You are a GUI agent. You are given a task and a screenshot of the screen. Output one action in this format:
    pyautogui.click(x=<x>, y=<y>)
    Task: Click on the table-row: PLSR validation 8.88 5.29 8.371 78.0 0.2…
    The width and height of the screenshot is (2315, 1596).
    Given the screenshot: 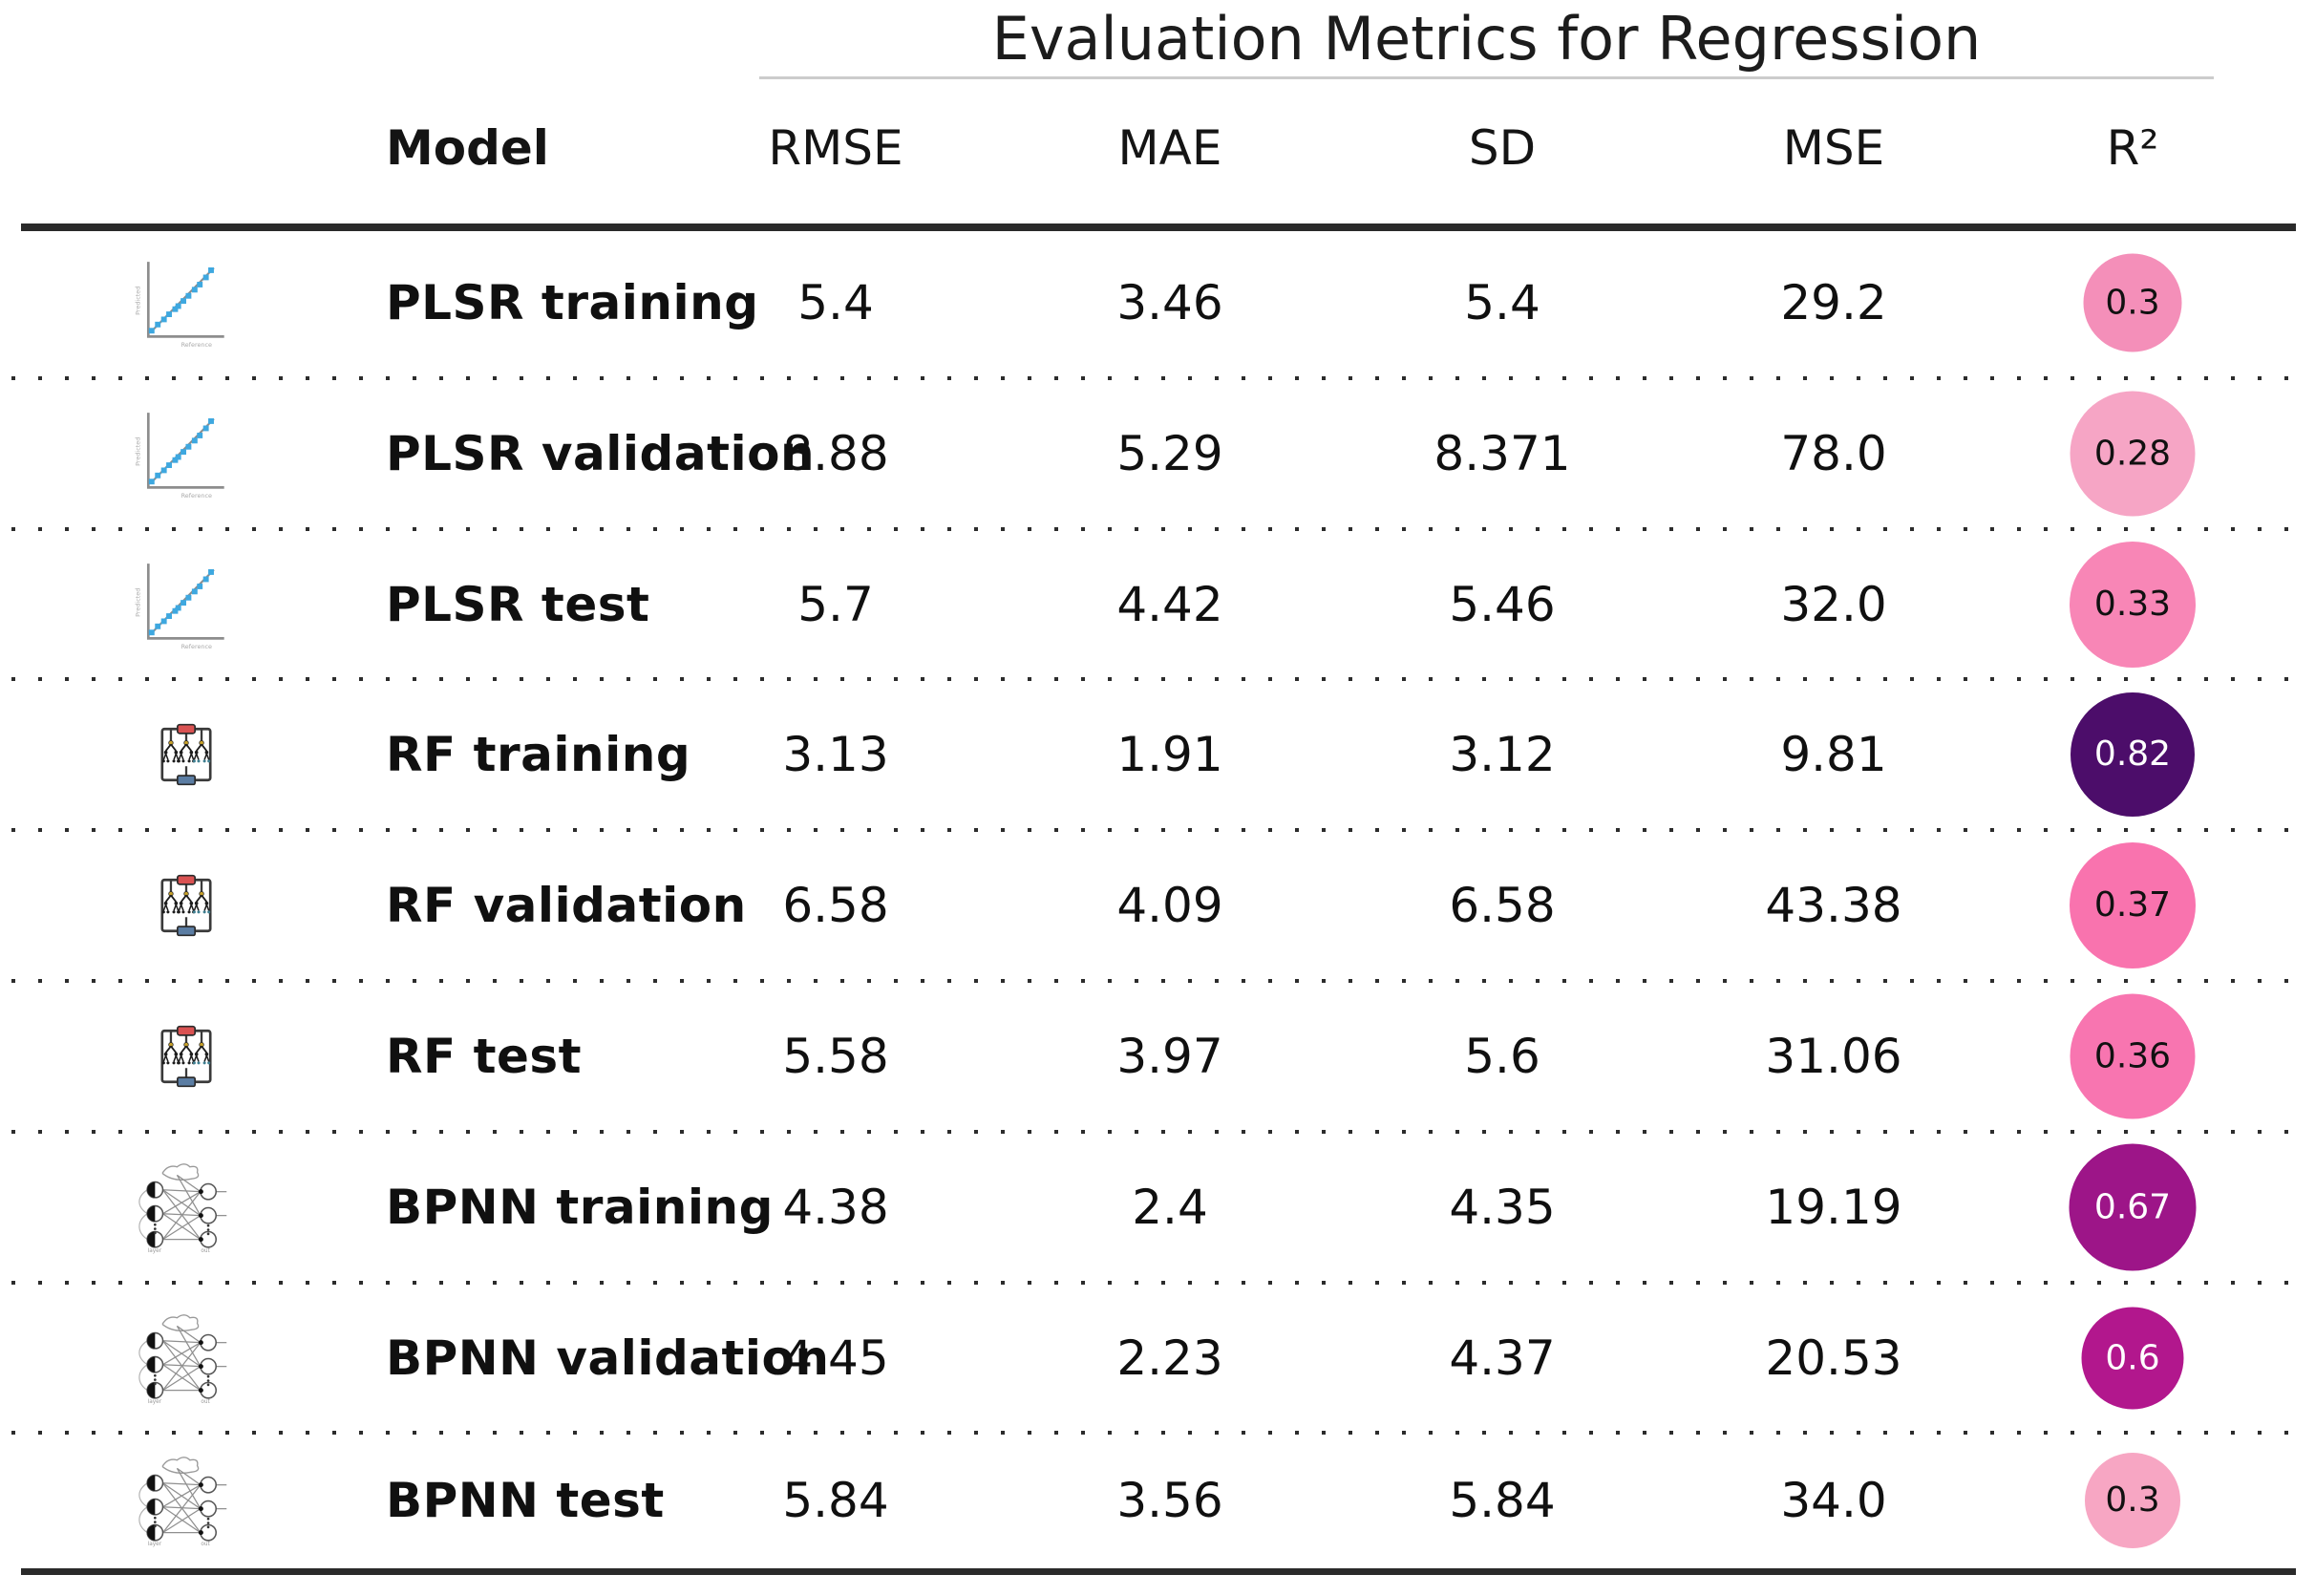 What is the action you would take?
    pyautogui.click(x=1157, y=453)
    